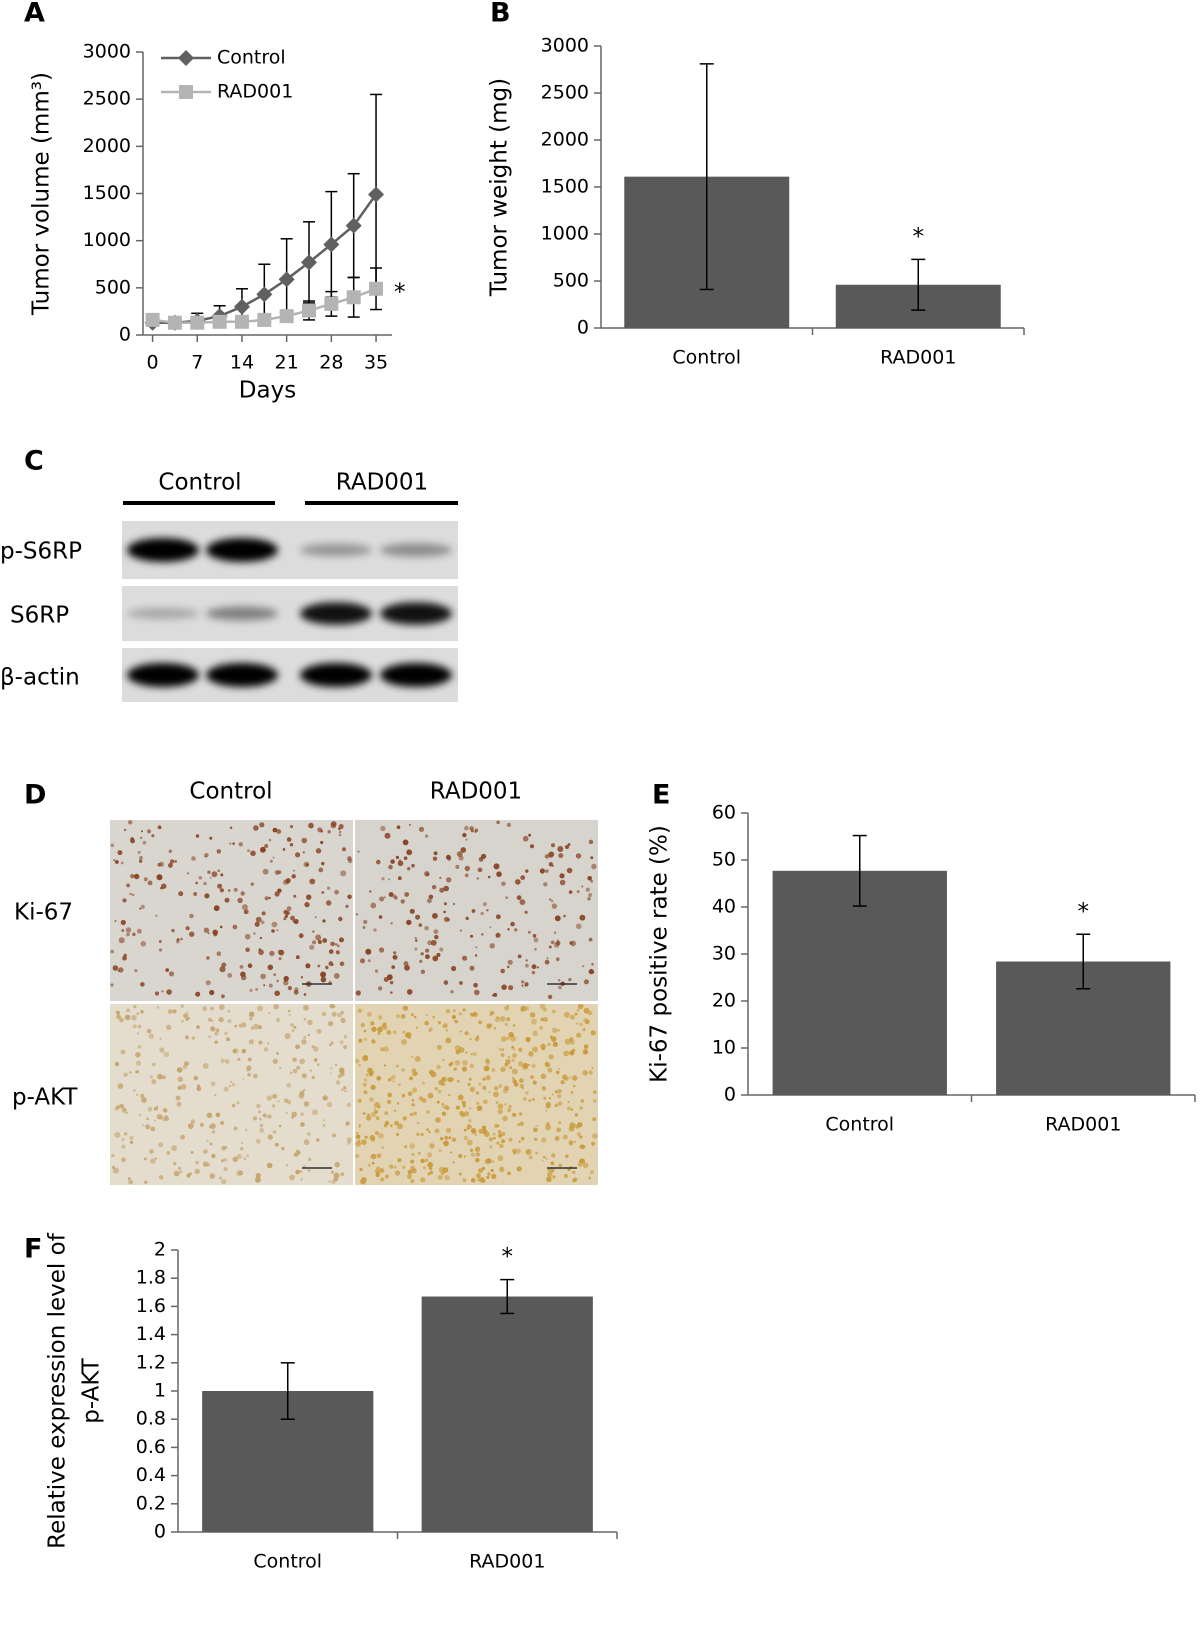  What do you see at coordinates (476, 792) in the screenshot?
I see `column-label: RAD001` at bounding box center [476, 792].